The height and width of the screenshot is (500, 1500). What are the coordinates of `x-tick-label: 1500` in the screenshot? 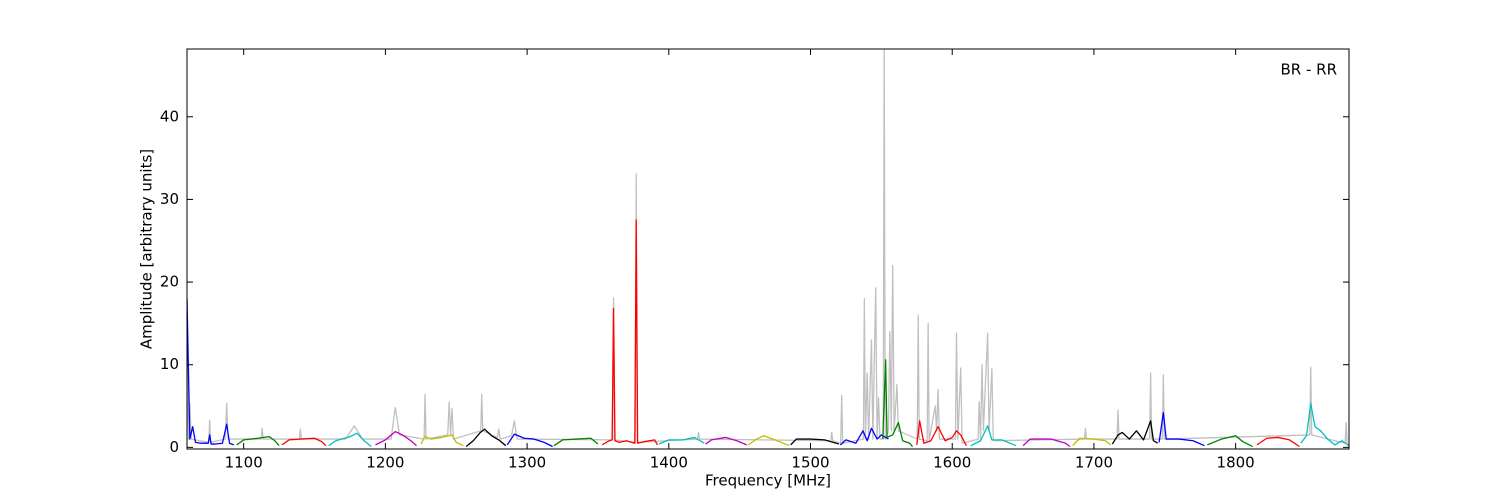 It's located at (810, 463).